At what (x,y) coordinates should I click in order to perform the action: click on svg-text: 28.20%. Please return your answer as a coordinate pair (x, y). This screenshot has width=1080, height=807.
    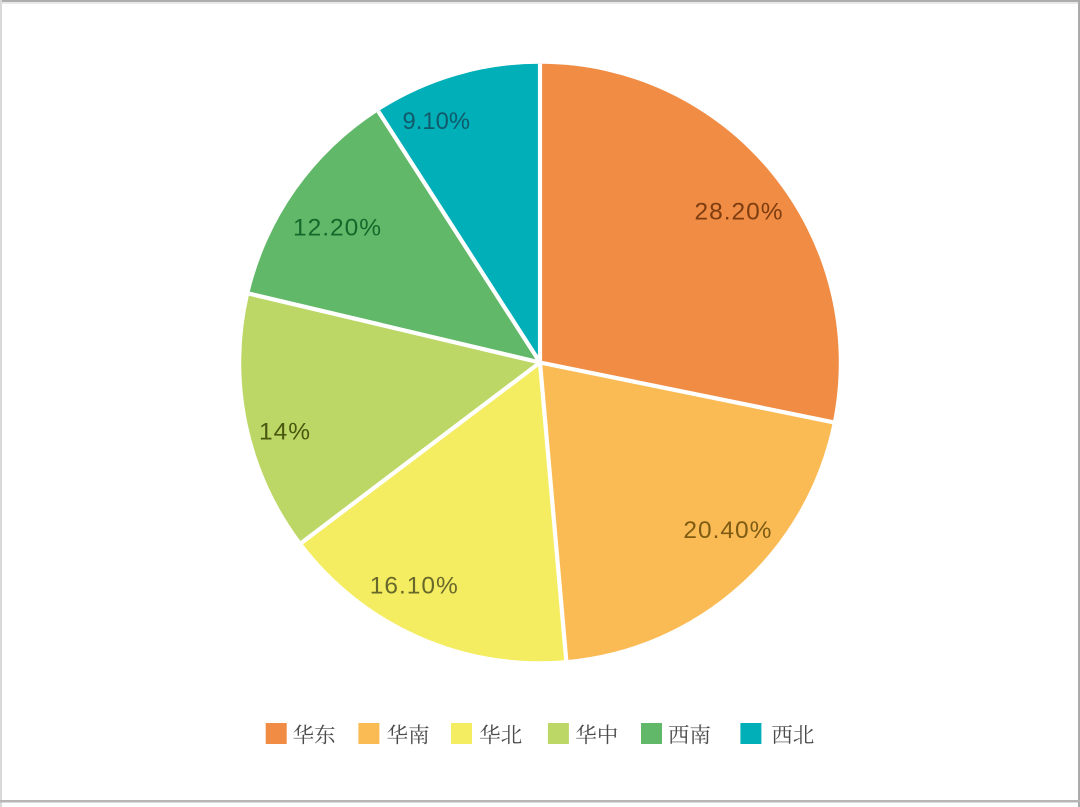
    Looking at the image, I should click on (738, 212).